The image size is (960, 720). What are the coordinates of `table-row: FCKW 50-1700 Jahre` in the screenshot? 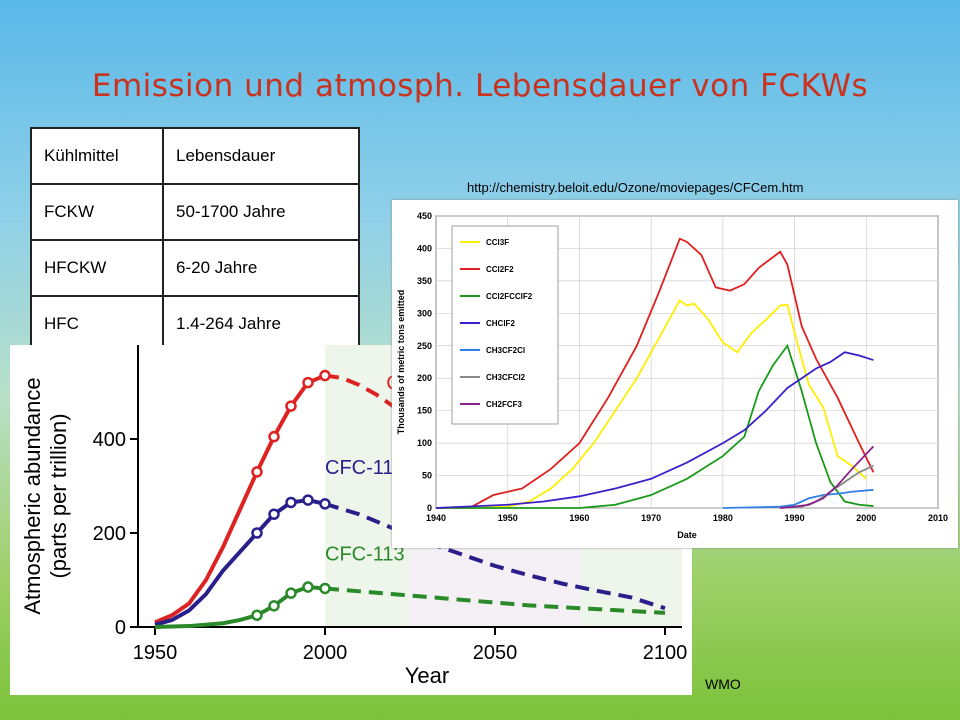 It's located at (195, 212).